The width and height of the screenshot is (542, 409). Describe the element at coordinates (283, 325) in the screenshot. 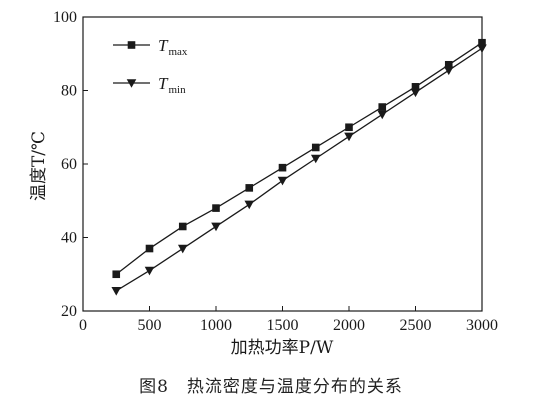

I see `x-tick-label: 1500` at that location.